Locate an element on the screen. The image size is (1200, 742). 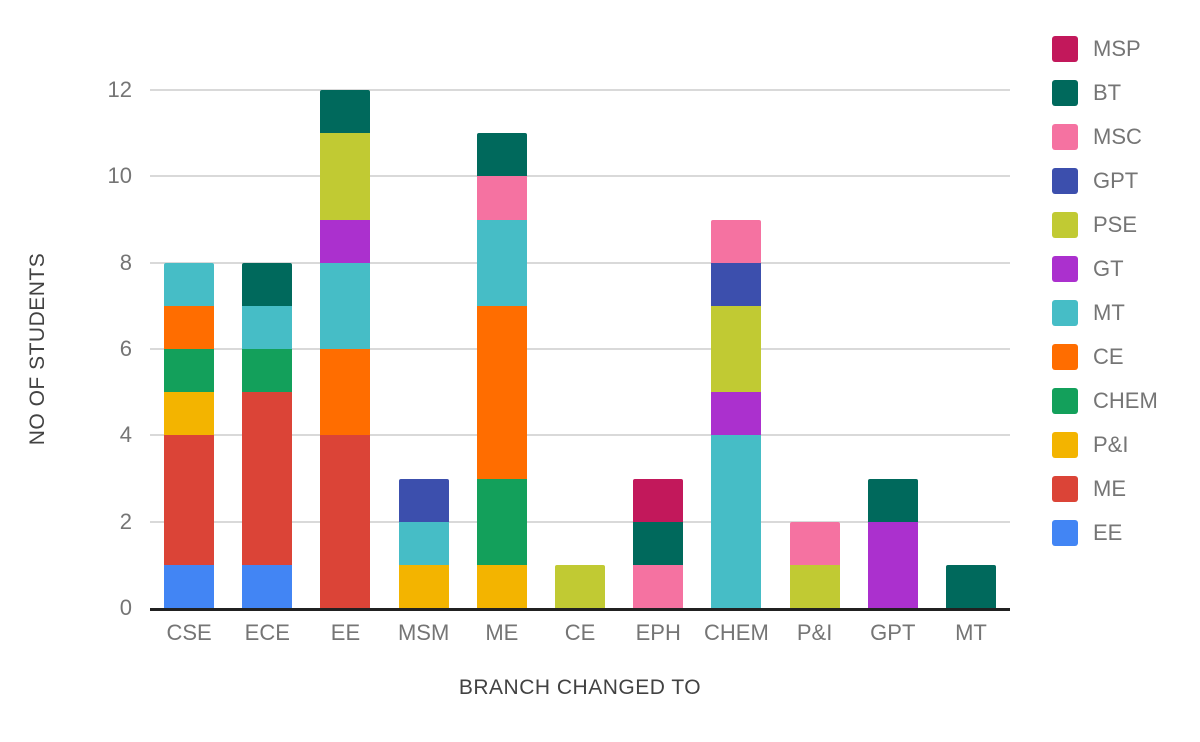
legend-item-CE: CE is located at coordinates (1105, 357).